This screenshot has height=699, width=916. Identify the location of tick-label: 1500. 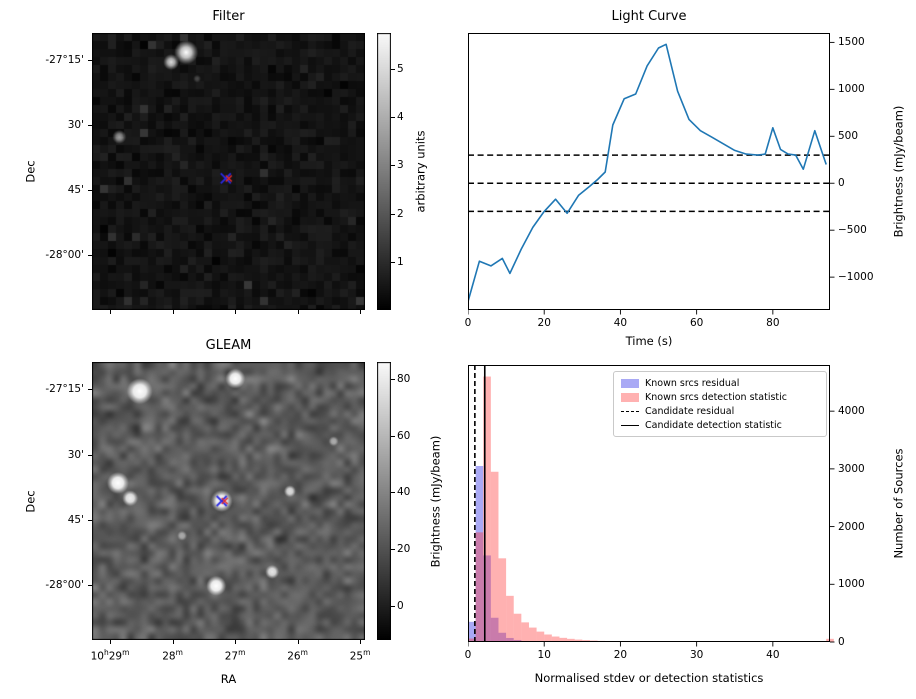
(851, 42).